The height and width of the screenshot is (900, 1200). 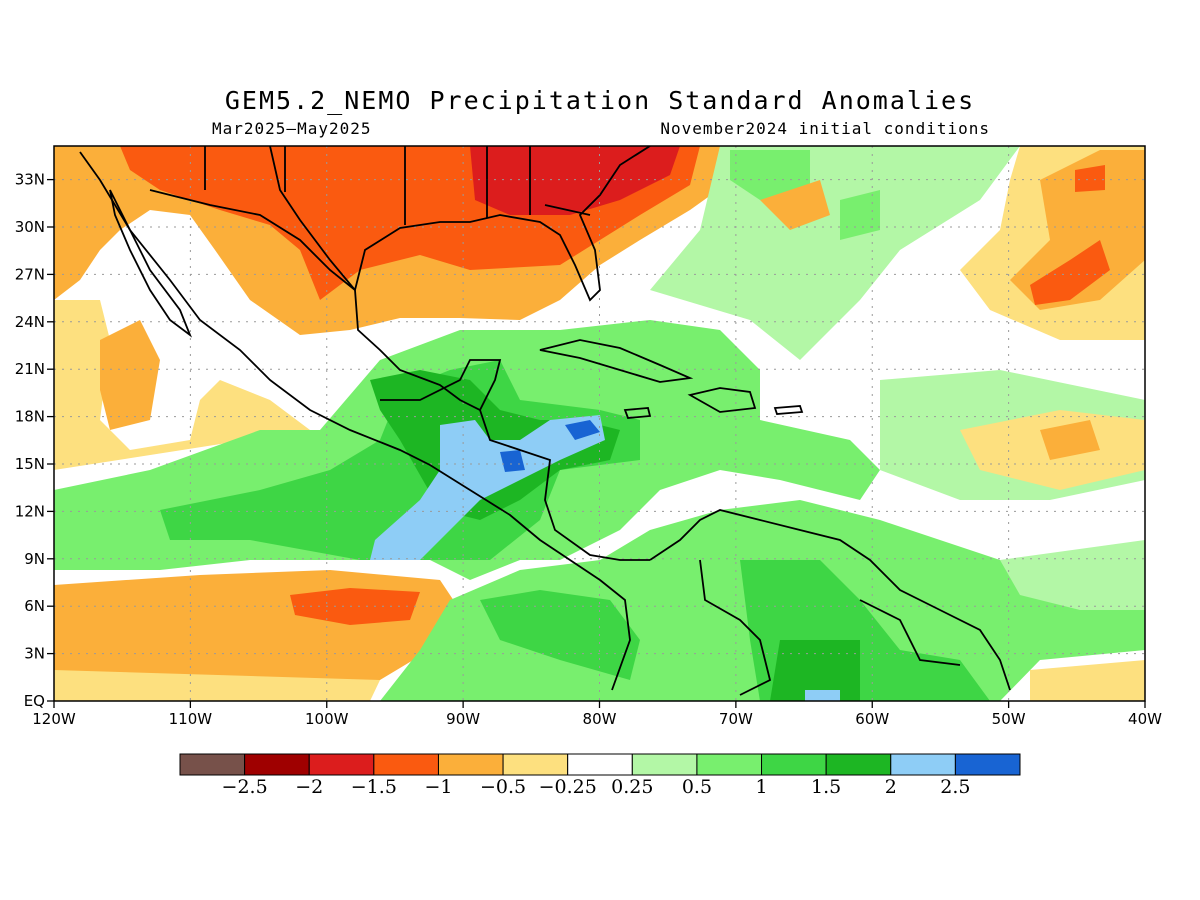 What do you see at coordinates (34, 654) in the screenshot?
I see `lat-tick-label: 3N` at bounding box center [34, 654].